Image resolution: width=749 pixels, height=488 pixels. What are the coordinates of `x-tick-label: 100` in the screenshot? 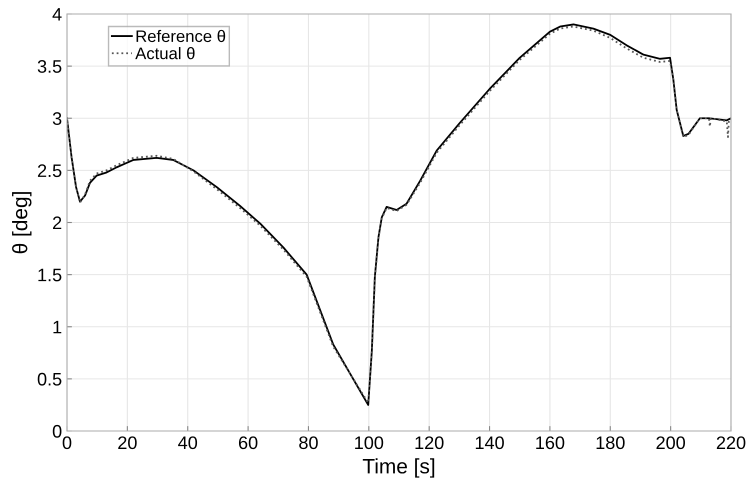 It's located at (369, 443).